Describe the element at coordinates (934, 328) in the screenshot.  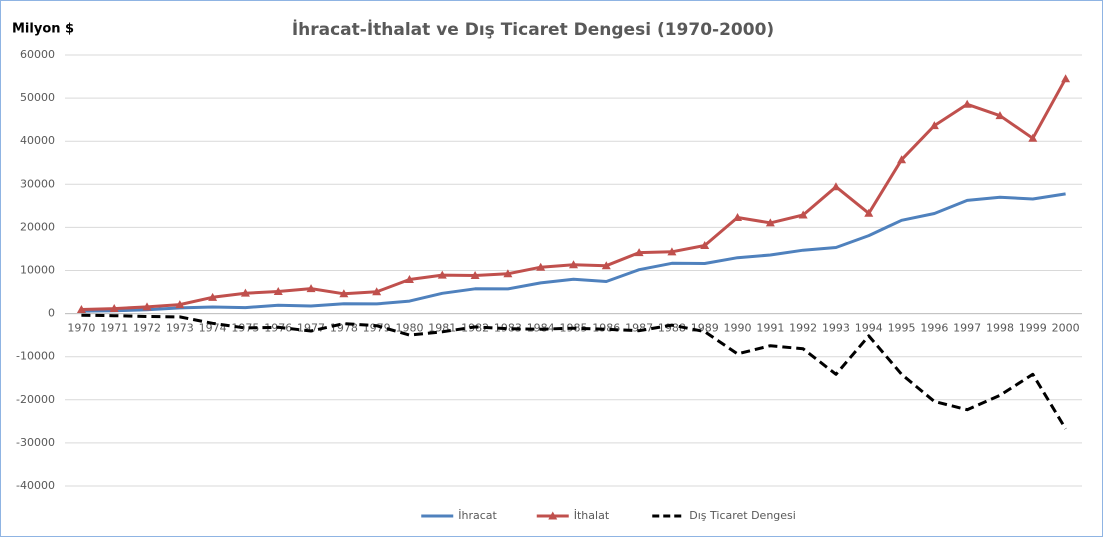
I see `x-tick-label: 1996` at that location.